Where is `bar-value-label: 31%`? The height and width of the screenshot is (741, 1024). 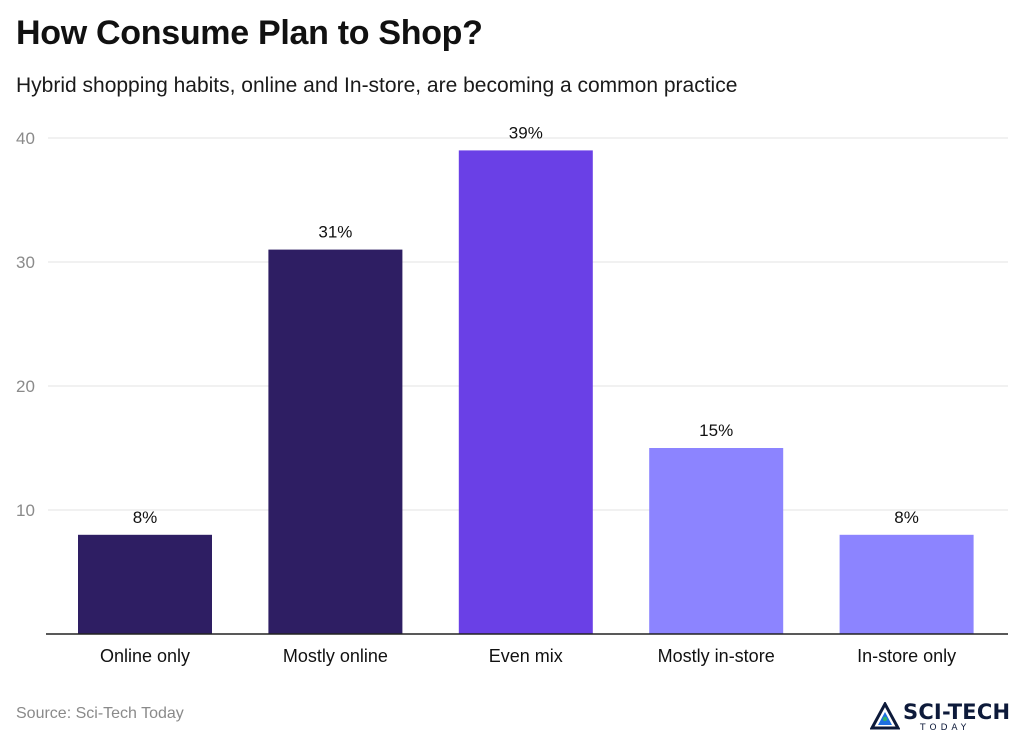
bar-value-label: 31% is located at coordinates (335, 232).